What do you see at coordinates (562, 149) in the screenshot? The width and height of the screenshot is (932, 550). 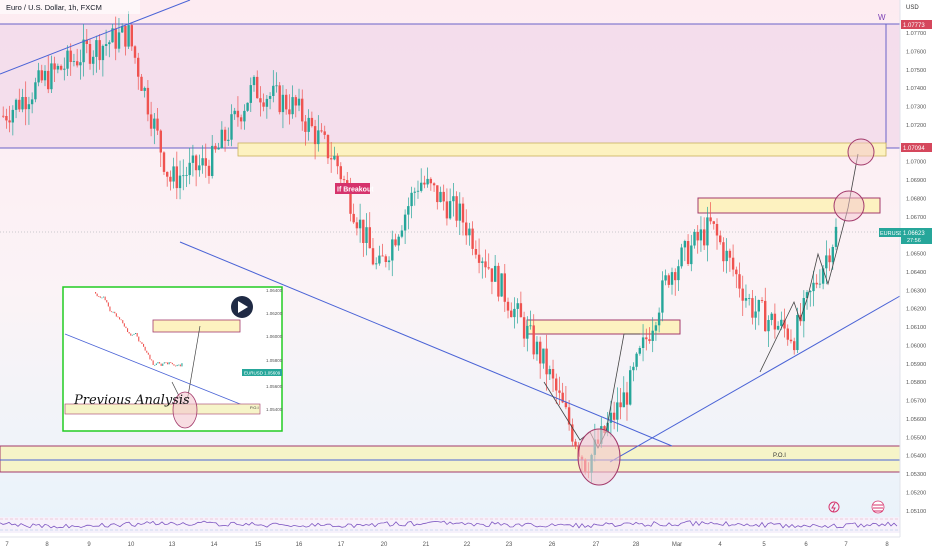 I see `zone-resistance` at bounding box center [562, 149].